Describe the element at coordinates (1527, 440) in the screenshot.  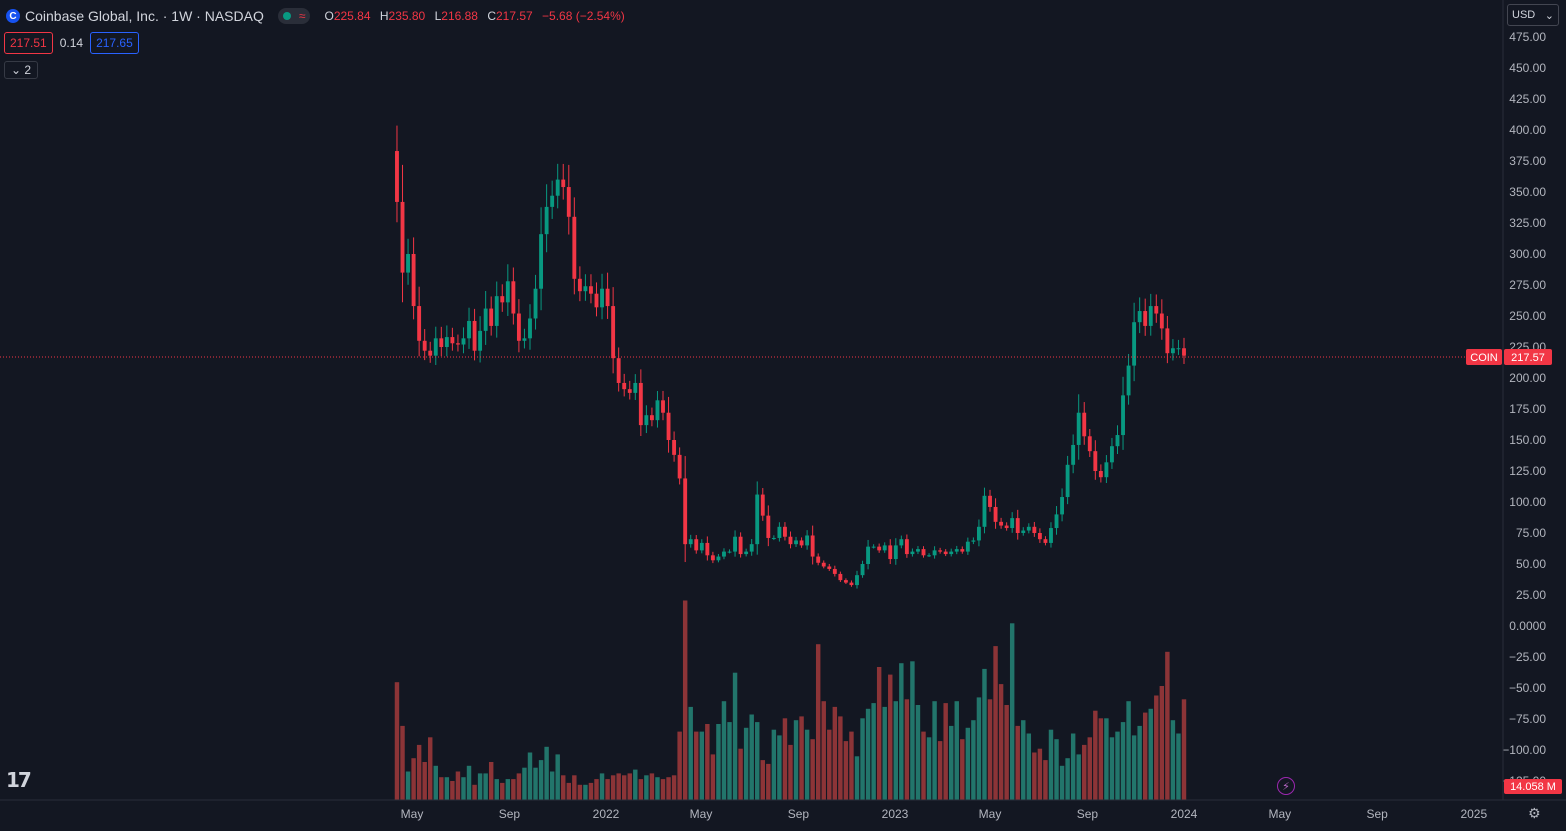
I see `y-tick-label: 150.00` at that location.